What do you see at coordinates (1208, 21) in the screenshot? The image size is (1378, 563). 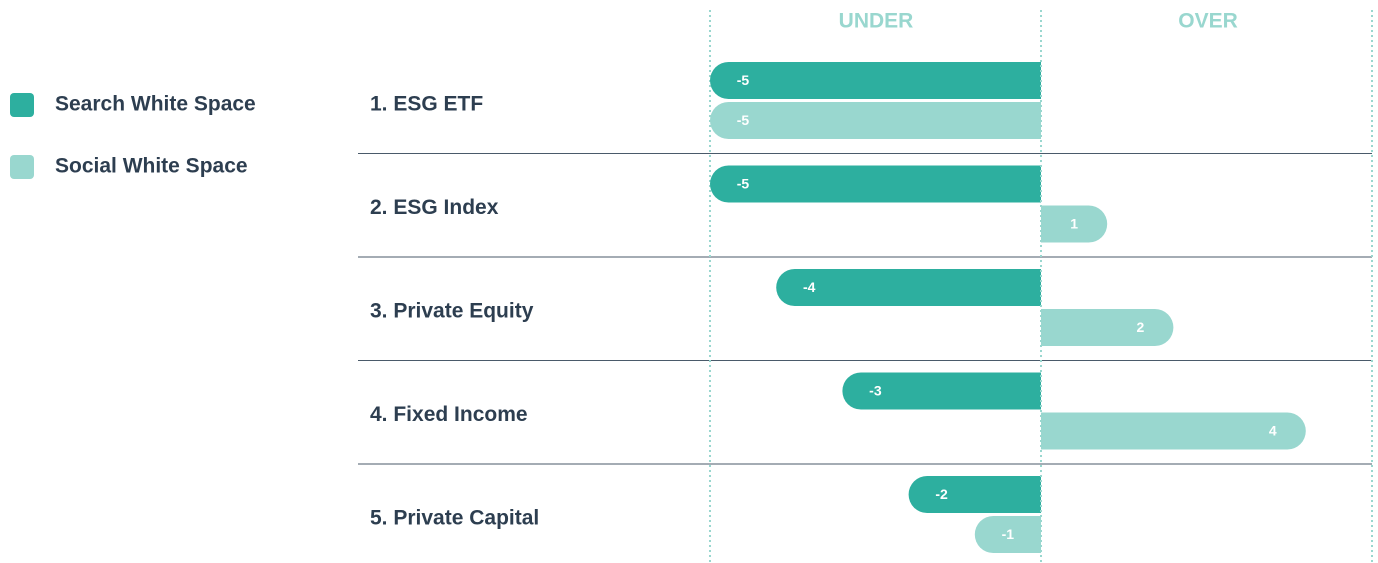 I see `over-label: OVER` at bounding box center [1208, 21].